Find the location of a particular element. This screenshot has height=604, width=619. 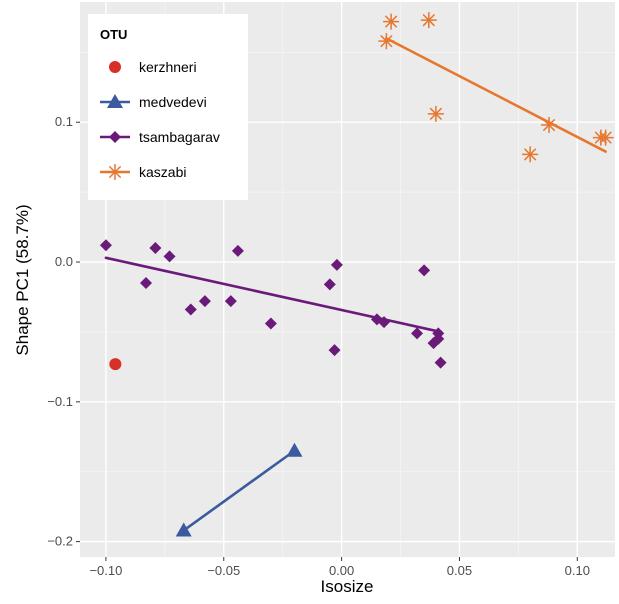

y-tick-label: −0.1 is located at coordinates (60, 401).